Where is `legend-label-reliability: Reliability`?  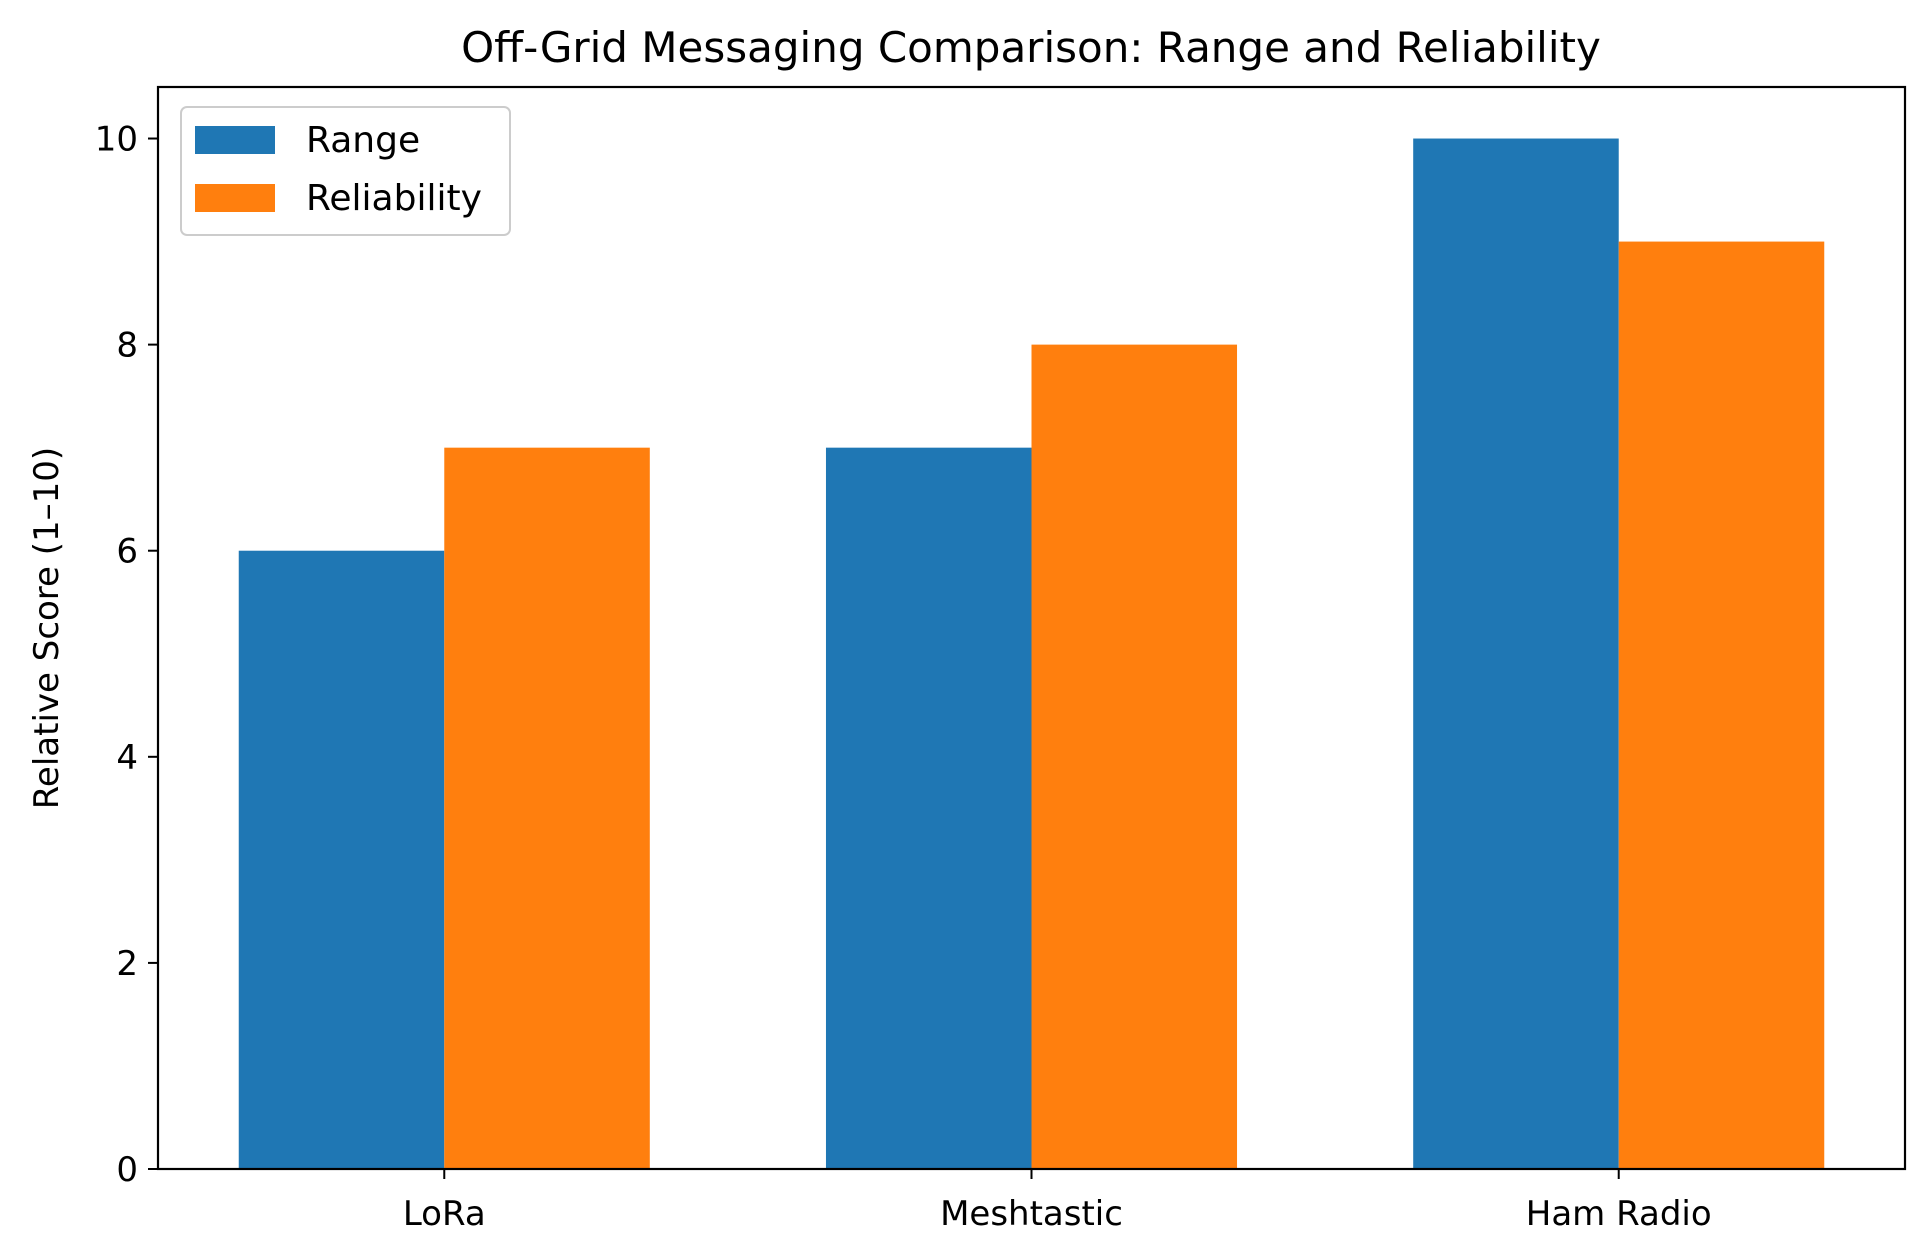 legend-label-reliability: Reliability is located at coordinates (394, 198).